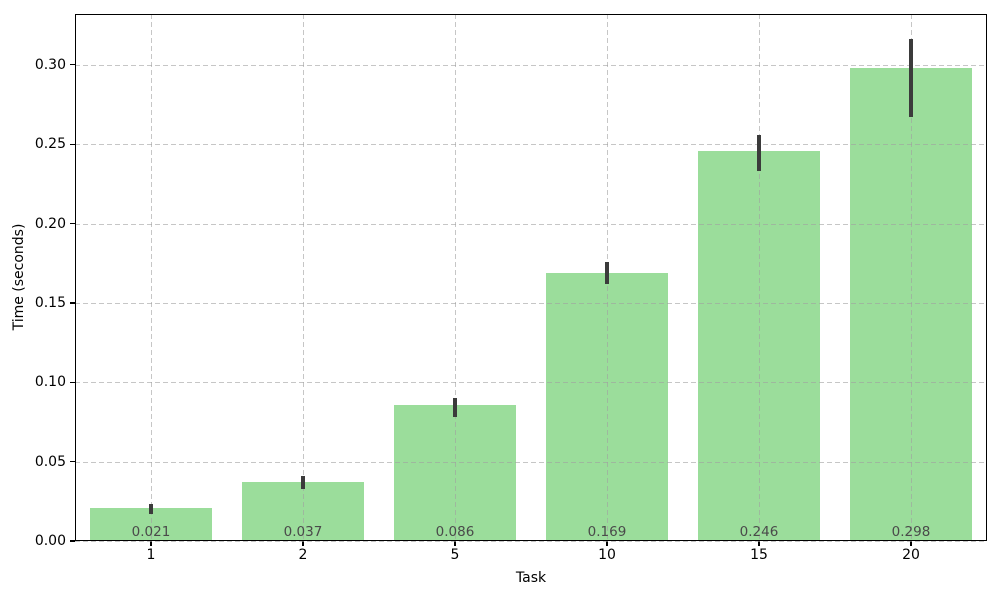 The width and height of the screenshot is (1000, 600). What do you see at coordinates (531, 578) in the screenshot?
I see `x-axis-title-text: Task` at bounding box center [531, 578].